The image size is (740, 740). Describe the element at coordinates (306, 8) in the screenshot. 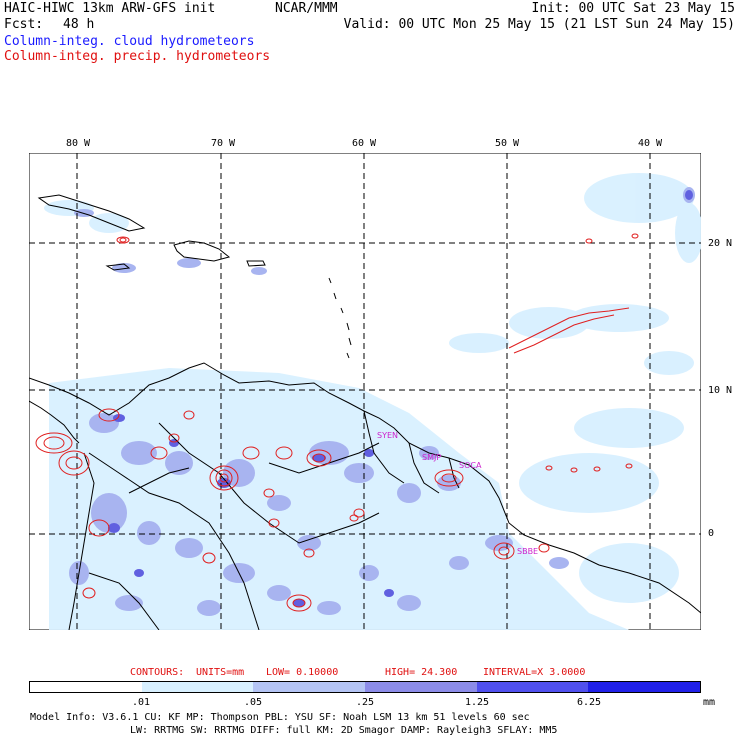

I see `organization-label: NCAR/MMM` at that location.